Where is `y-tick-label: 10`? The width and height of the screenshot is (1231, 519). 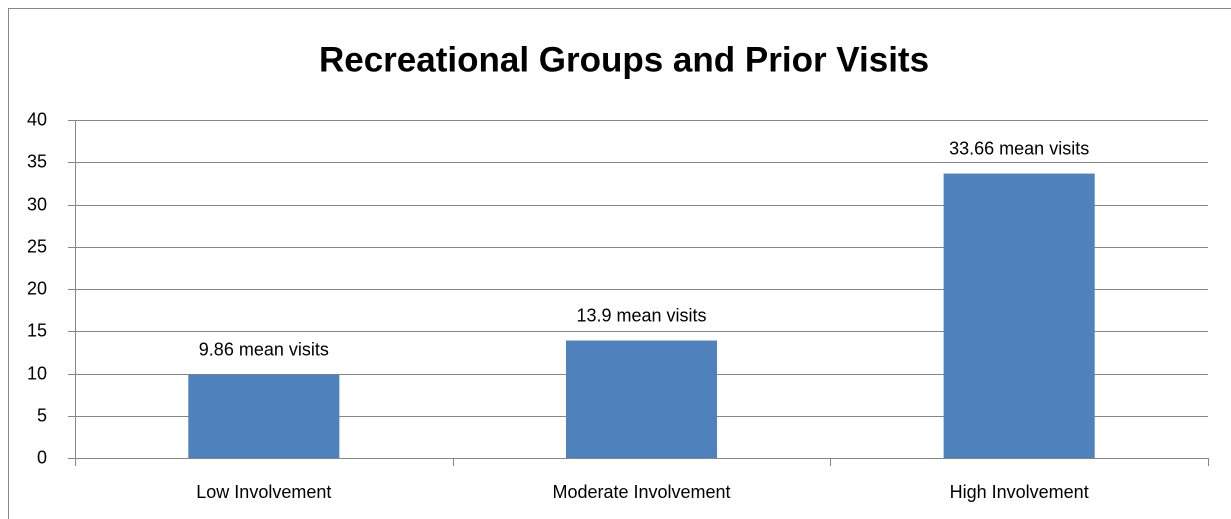
y-tick-label: 10 is located at coordinates (37, 373).